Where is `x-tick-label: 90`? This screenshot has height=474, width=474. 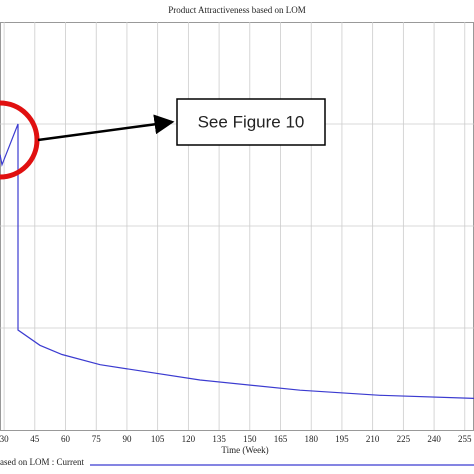
x-tick-label: 90 is located at coordinates (127, 439).